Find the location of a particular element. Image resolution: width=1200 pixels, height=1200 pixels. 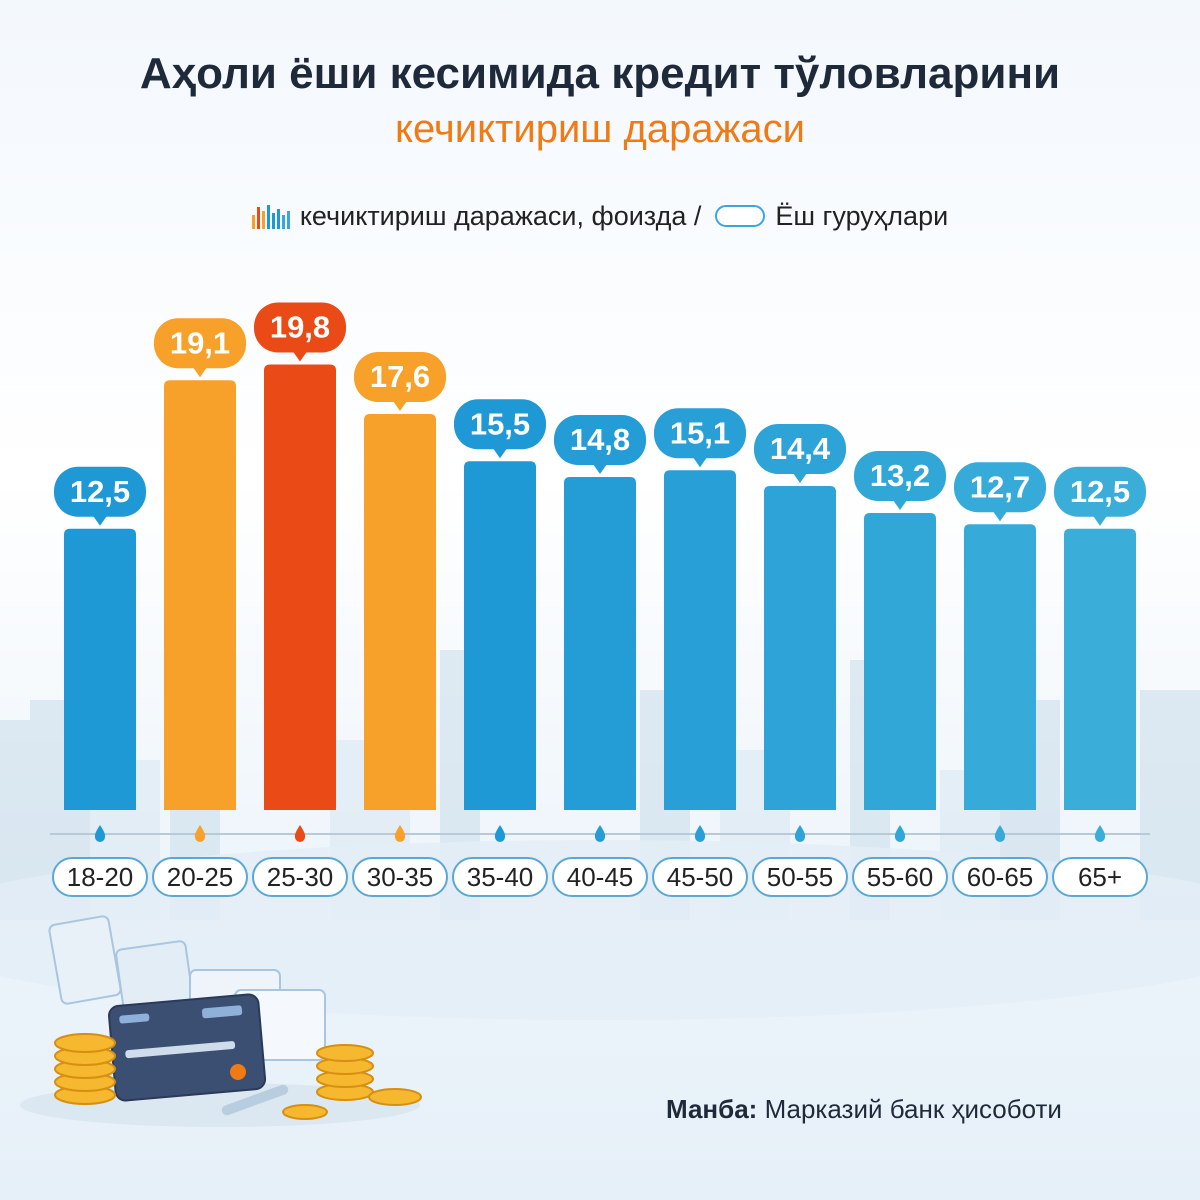

data-label: 14,8 is located at coordinates (600, 439).